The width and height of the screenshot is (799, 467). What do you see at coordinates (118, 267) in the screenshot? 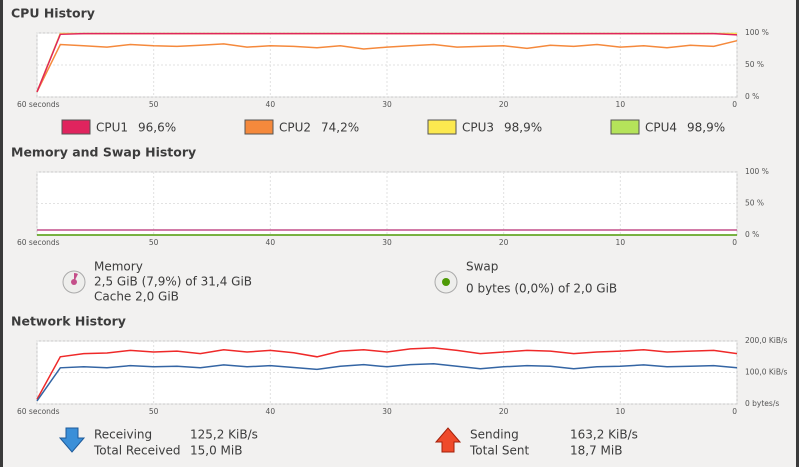
I see `memory-label: Memory` at bounding box center [118, 267].